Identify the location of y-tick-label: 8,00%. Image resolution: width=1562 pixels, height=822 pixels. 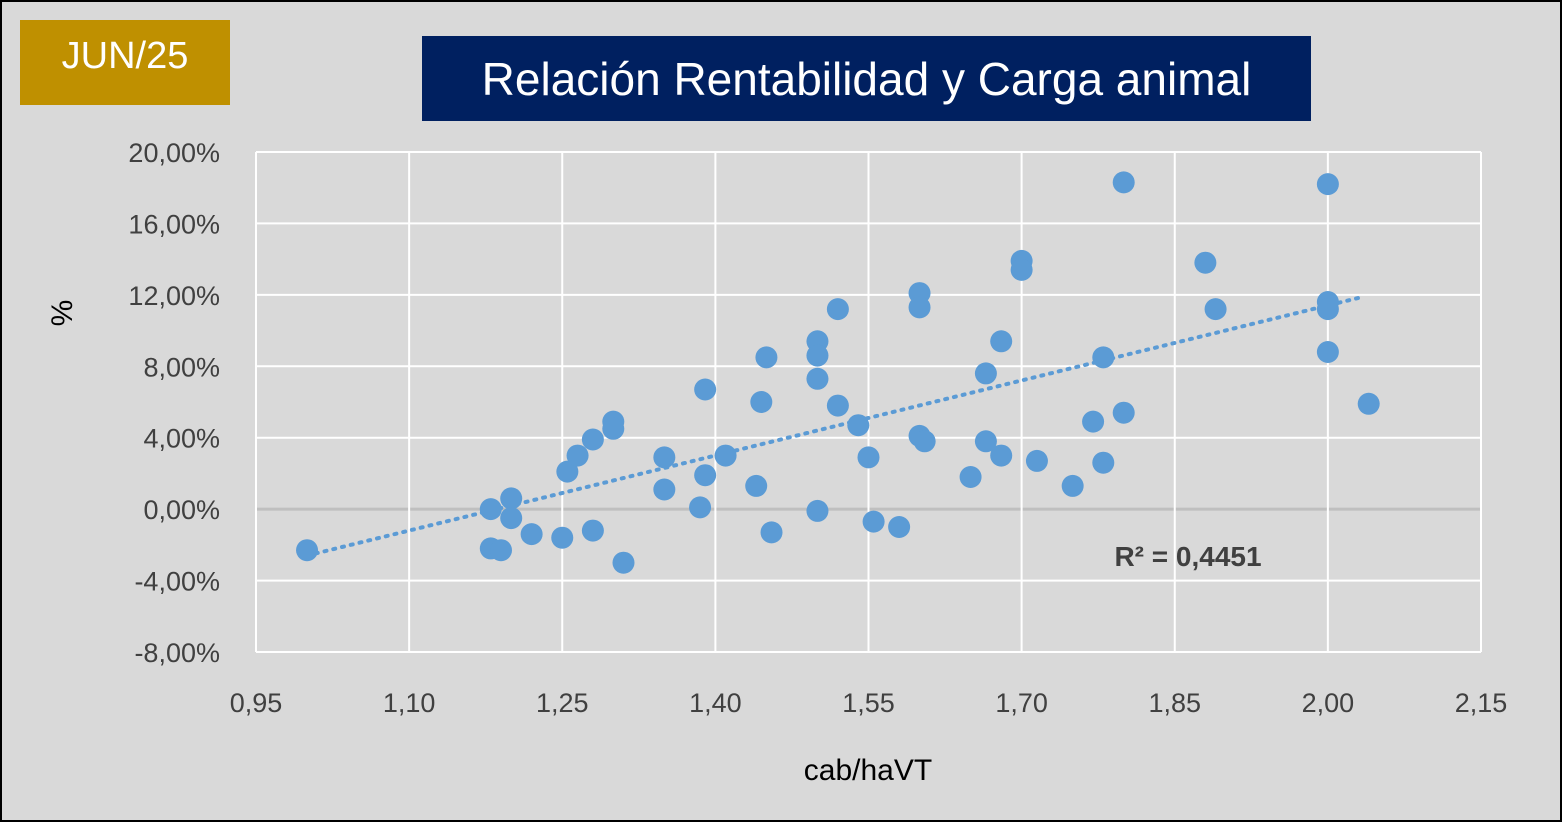
(181, 367).